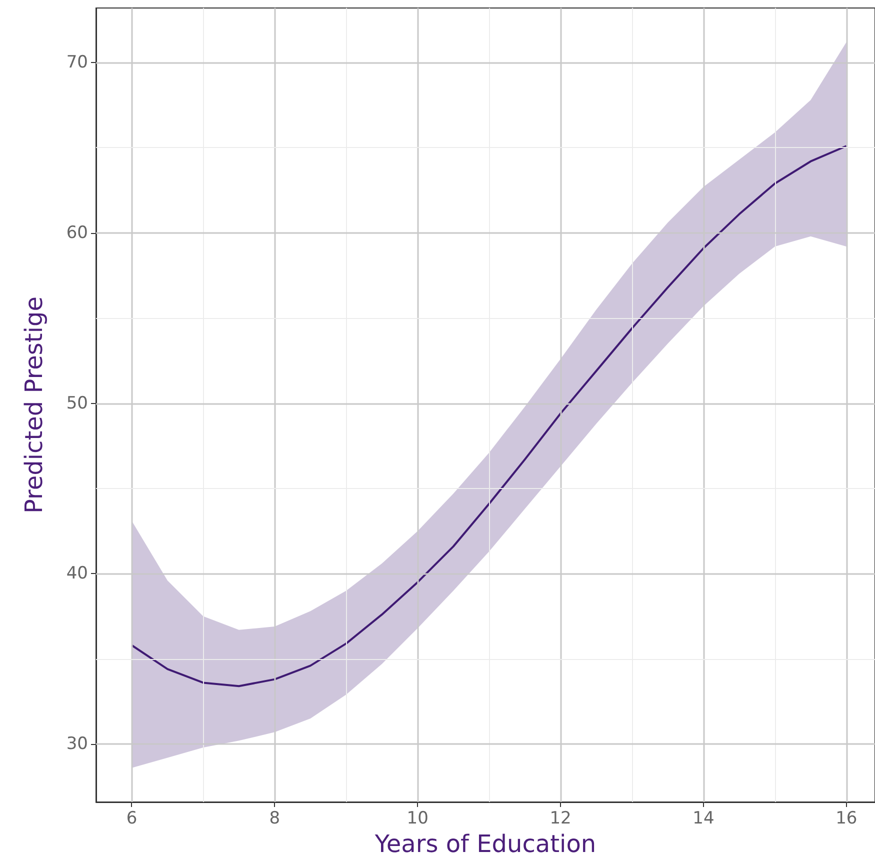 The image size is (875, 867). Describe the element at coordinates (485, 844) in the screenshot. I see `x-axis-title: Years of Education` at that location.